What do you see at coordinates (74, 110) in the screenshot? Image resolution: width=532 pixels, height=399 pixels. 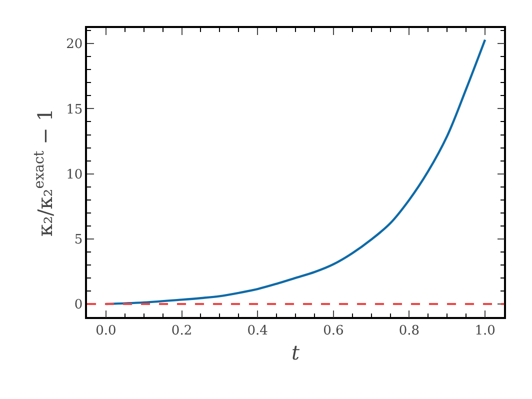 I see `y-tick-label: 15` at bounding box center [74, 110].